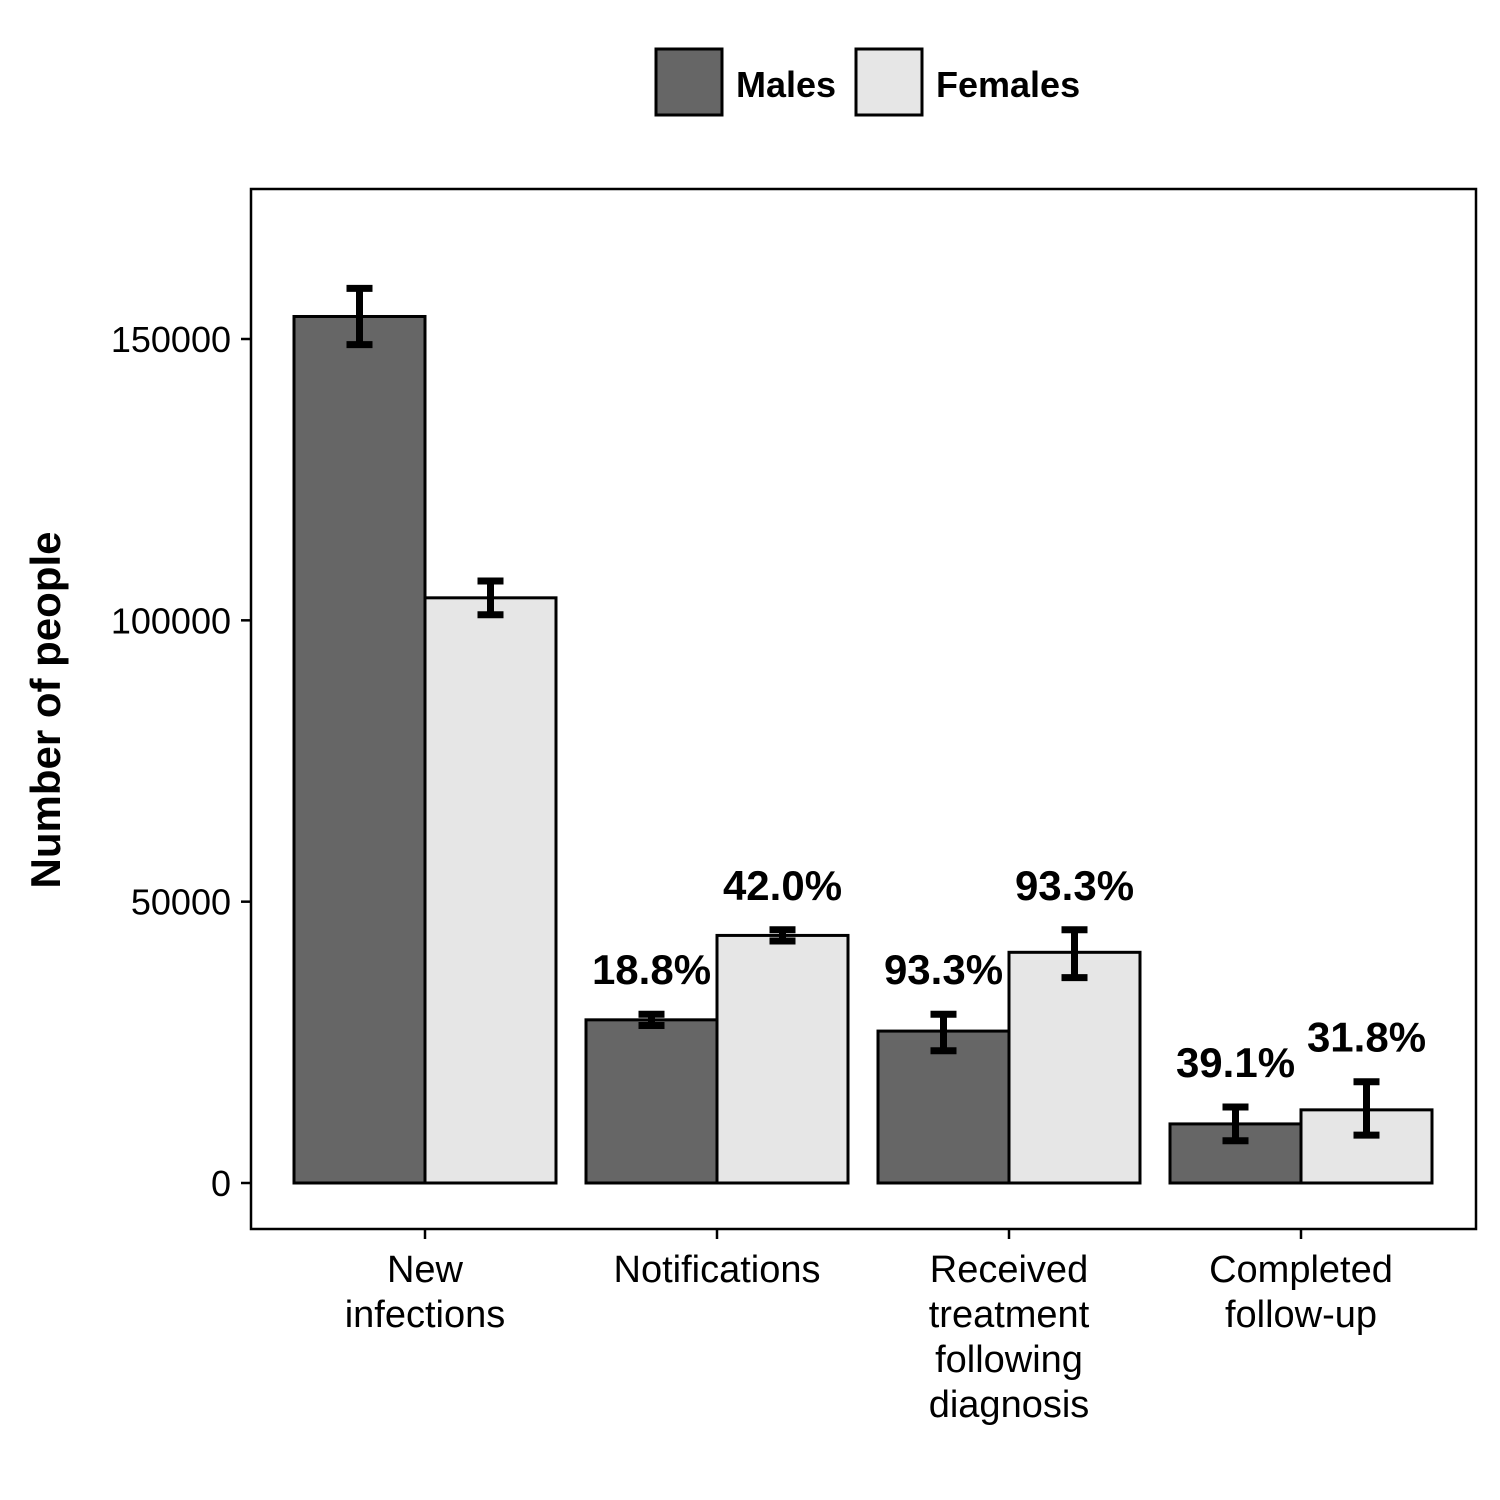 The width and height of the screenshot is (1500, 1500). I want to click on x-category-label: Completed follow-up, so click(1301, 1292).